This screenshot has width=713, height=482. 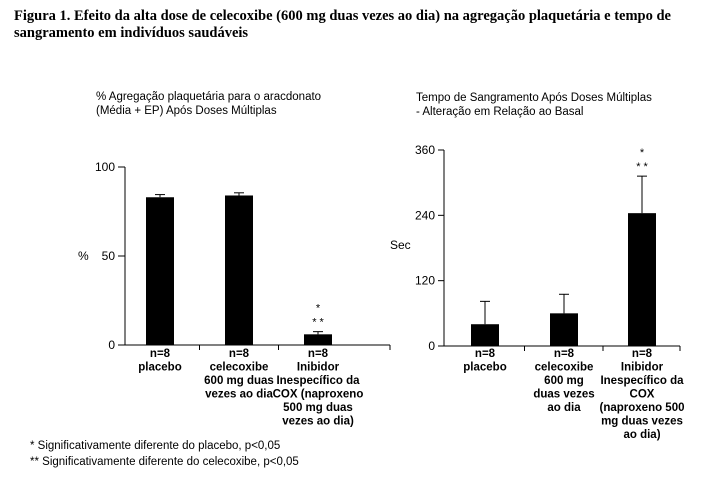 What do you see at coordinates (318, 408) in the screenshot?
I see `x-category-label: 500 mg duas` at bounding box center [318, 408].